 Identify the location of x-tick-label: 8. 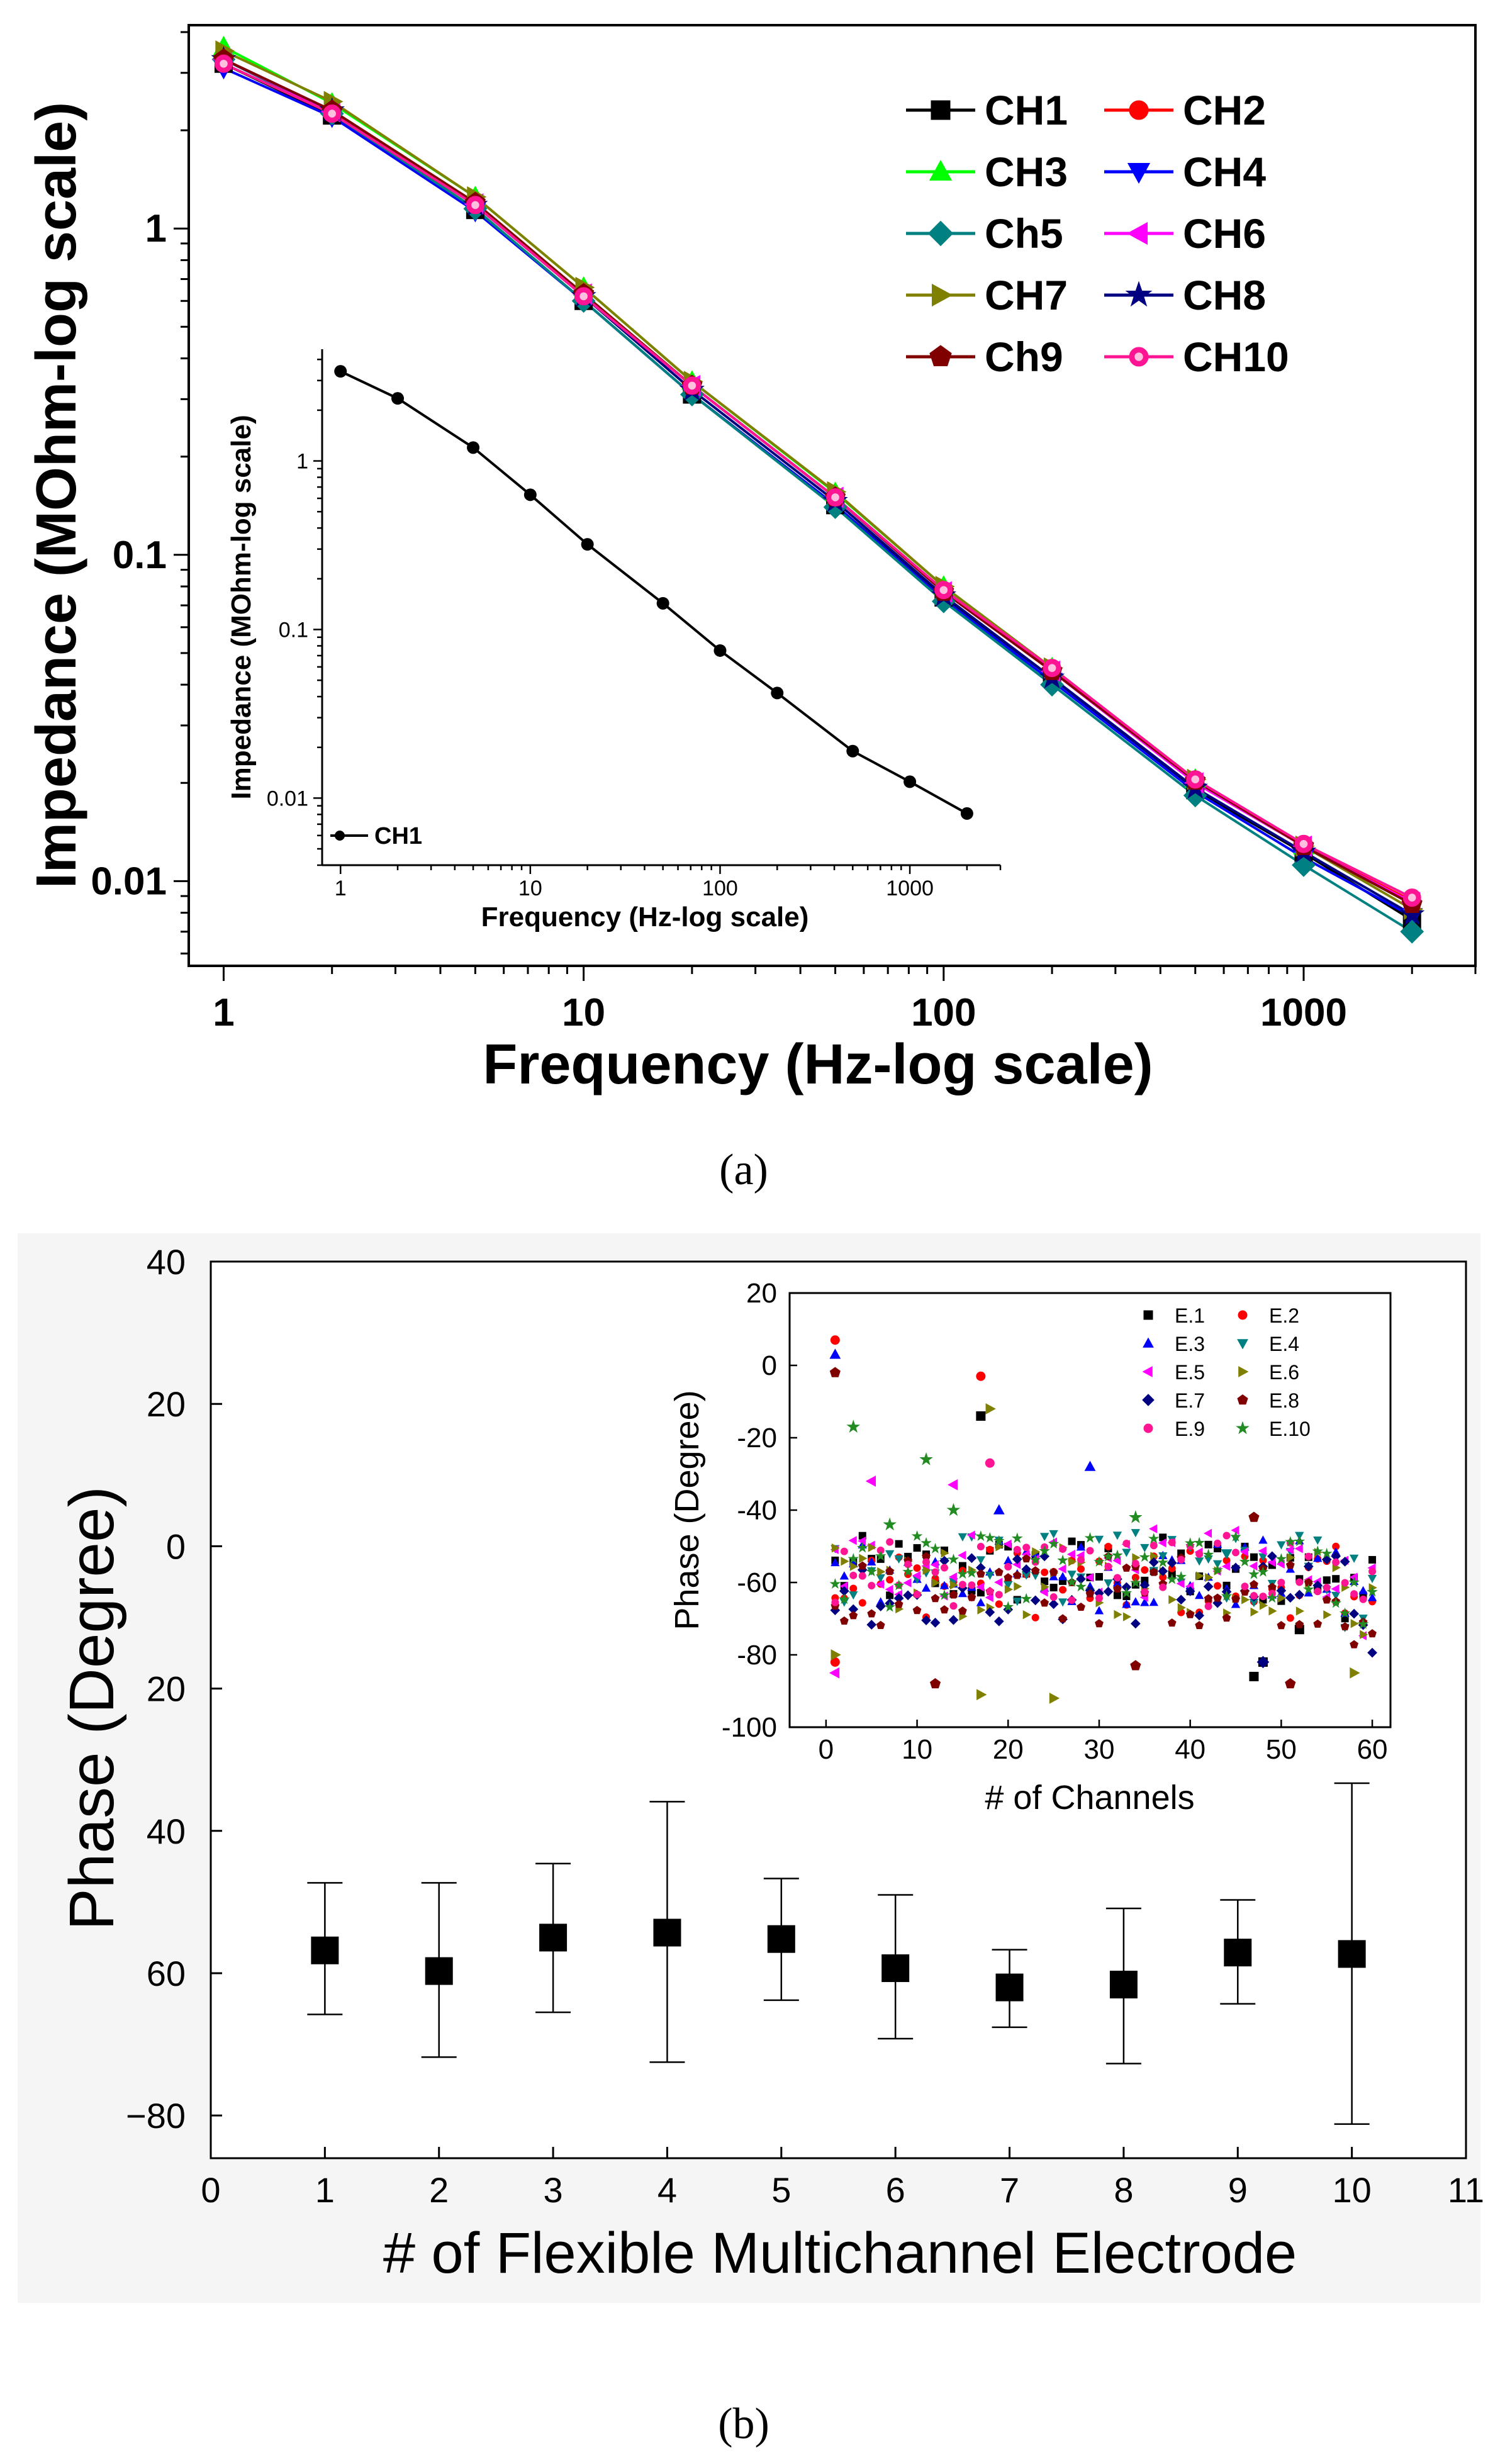
(1123, 2190).